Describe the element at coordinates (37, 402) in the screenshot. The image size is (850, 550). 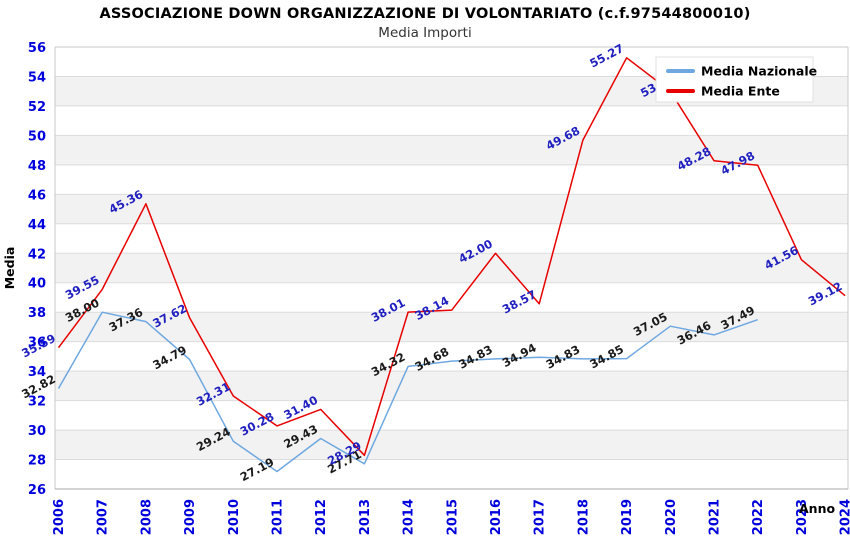
I see `y-tick-label: 32` at that location.